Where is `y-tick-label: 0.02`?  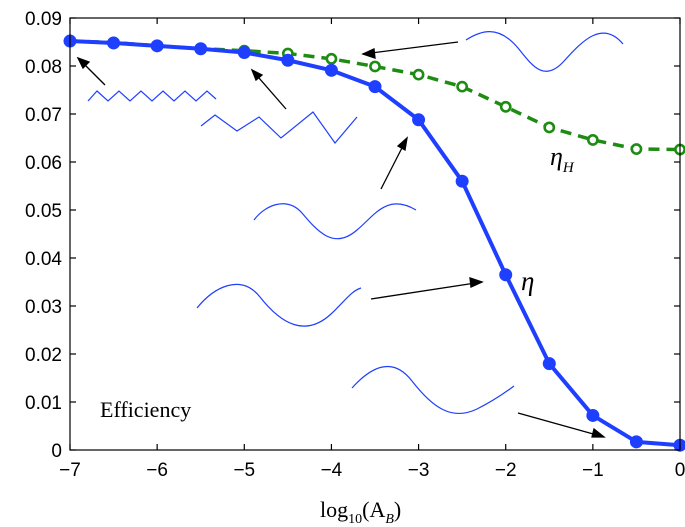 y-tick-label: 0.02 is located at coordinates (43, 355).